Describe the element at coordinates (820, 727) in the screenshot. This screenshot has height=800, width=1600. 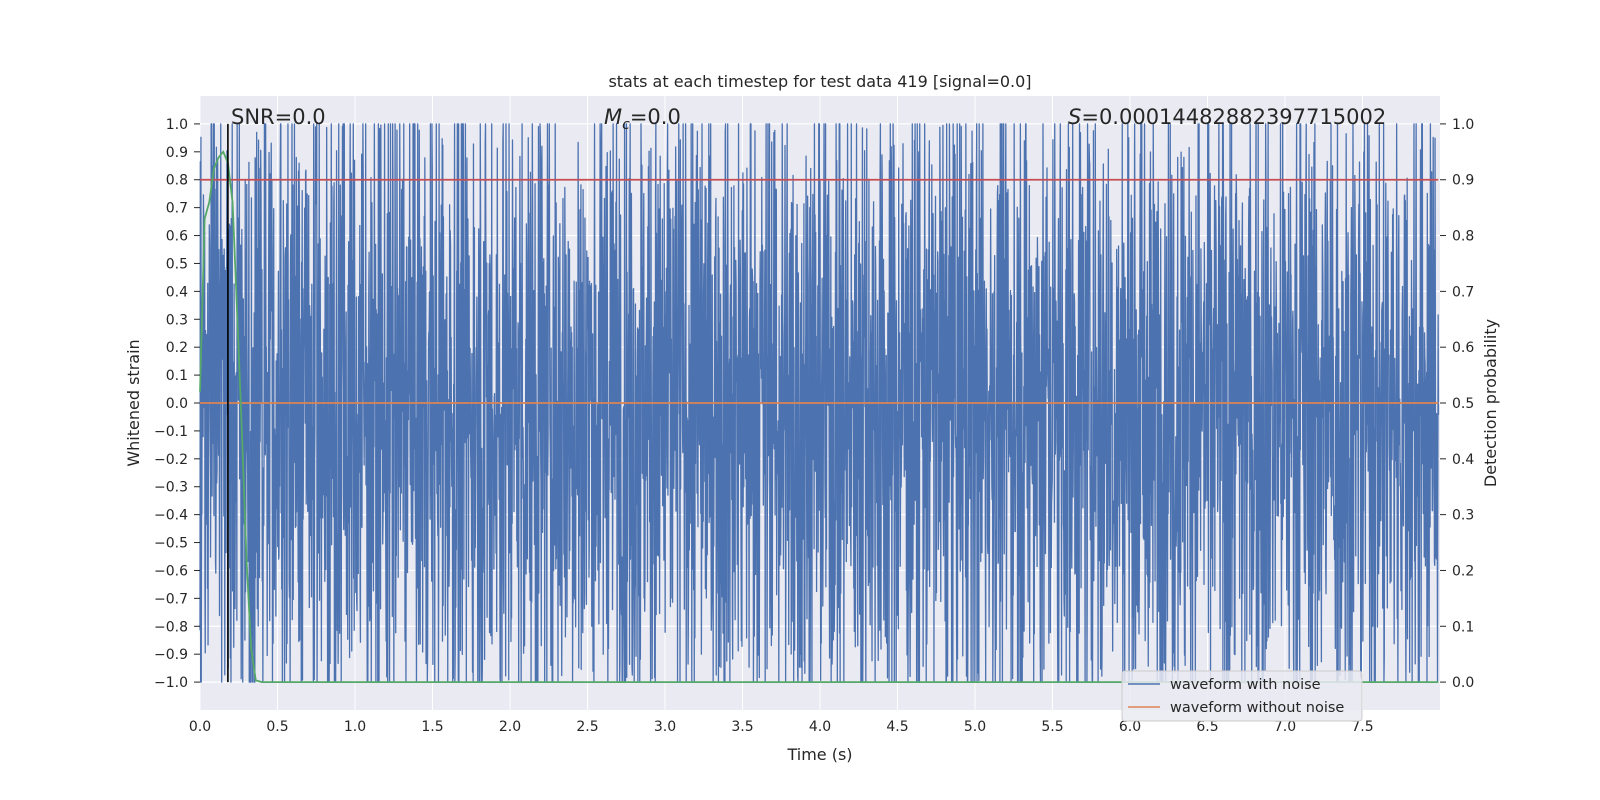
I see `x-tick-label: 4.0` at that location.